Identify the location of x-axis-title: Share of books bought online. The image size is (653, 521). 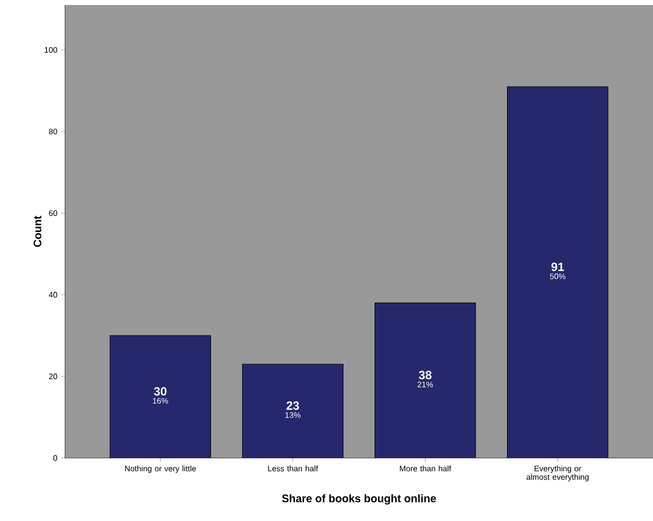
(359, 499).